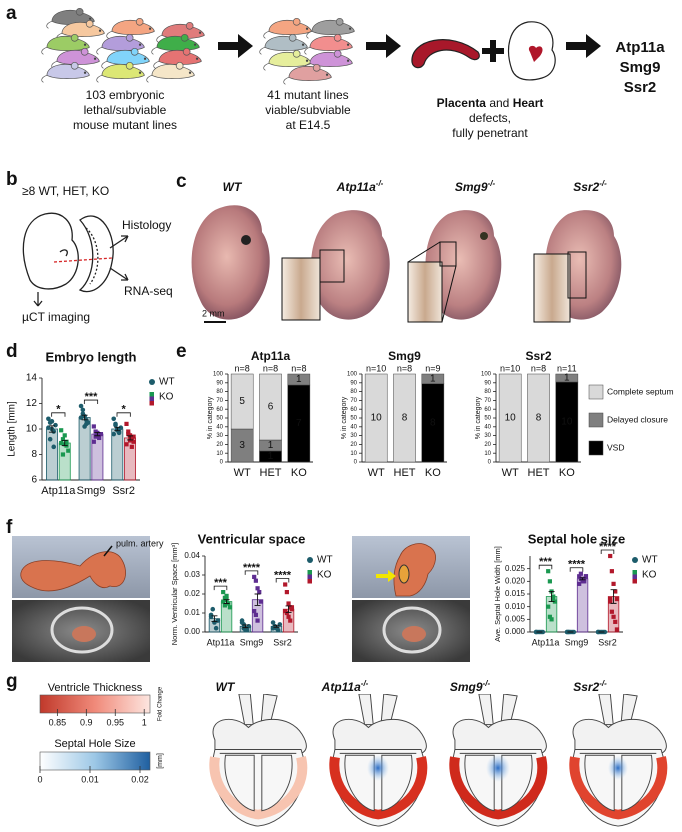  Describe the element at coordinates (353, 436) in the screenshot. I see `y-tick-label: 30` at that location.